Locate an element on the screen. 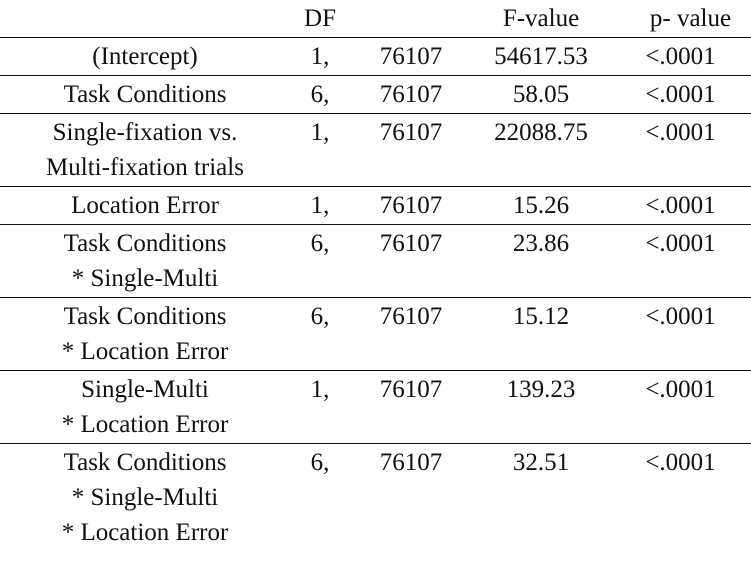  table-row: Task Conditions 6, 76107 58.05 <.0001 is located at coordinates (375, 94).